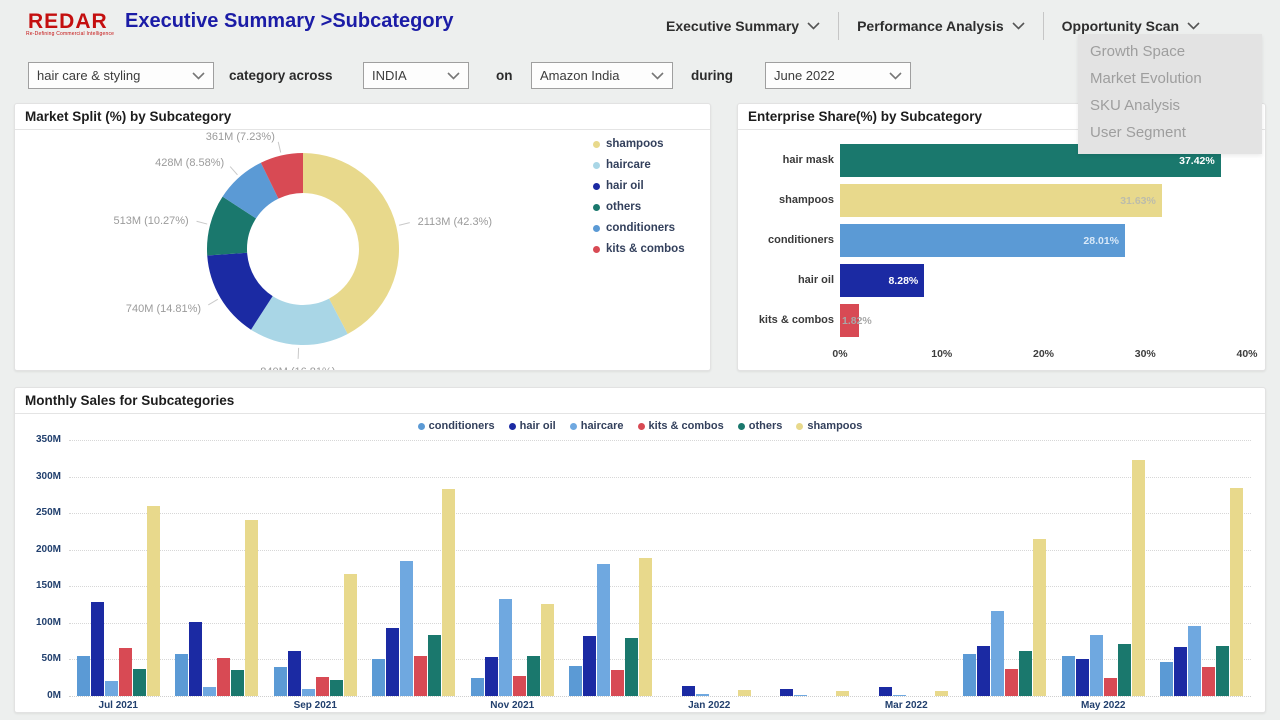 The width and height of the screenshot is (1280, 720). Describe the element at coordinates (121, 75) in the screenshot. I see `category-select: hair care & styling` at that location.